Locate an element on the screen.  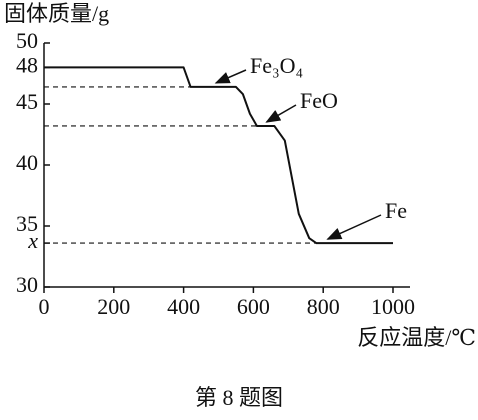
x-axis-title: 反应温度/℃ is located at coordinates (416, 337).